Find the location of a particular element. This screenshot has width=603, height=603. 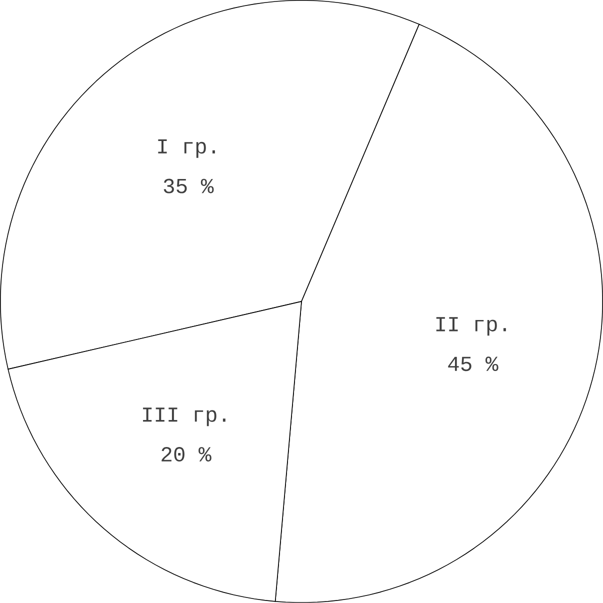

data-label: 45 % is located at coordinates (473, 364).